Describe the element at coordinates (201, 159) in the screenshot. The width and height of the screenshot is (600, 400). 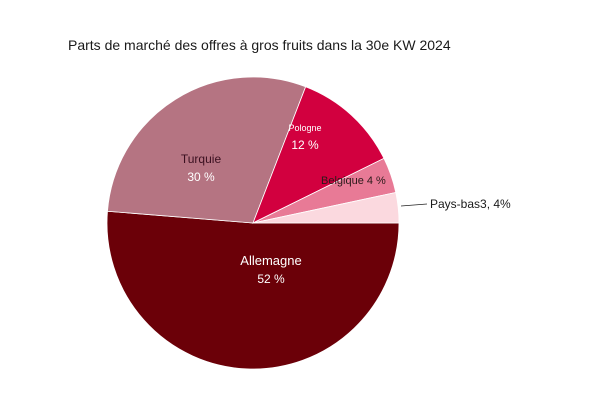
I see `slice-name-turquie: Turquie` at that location.